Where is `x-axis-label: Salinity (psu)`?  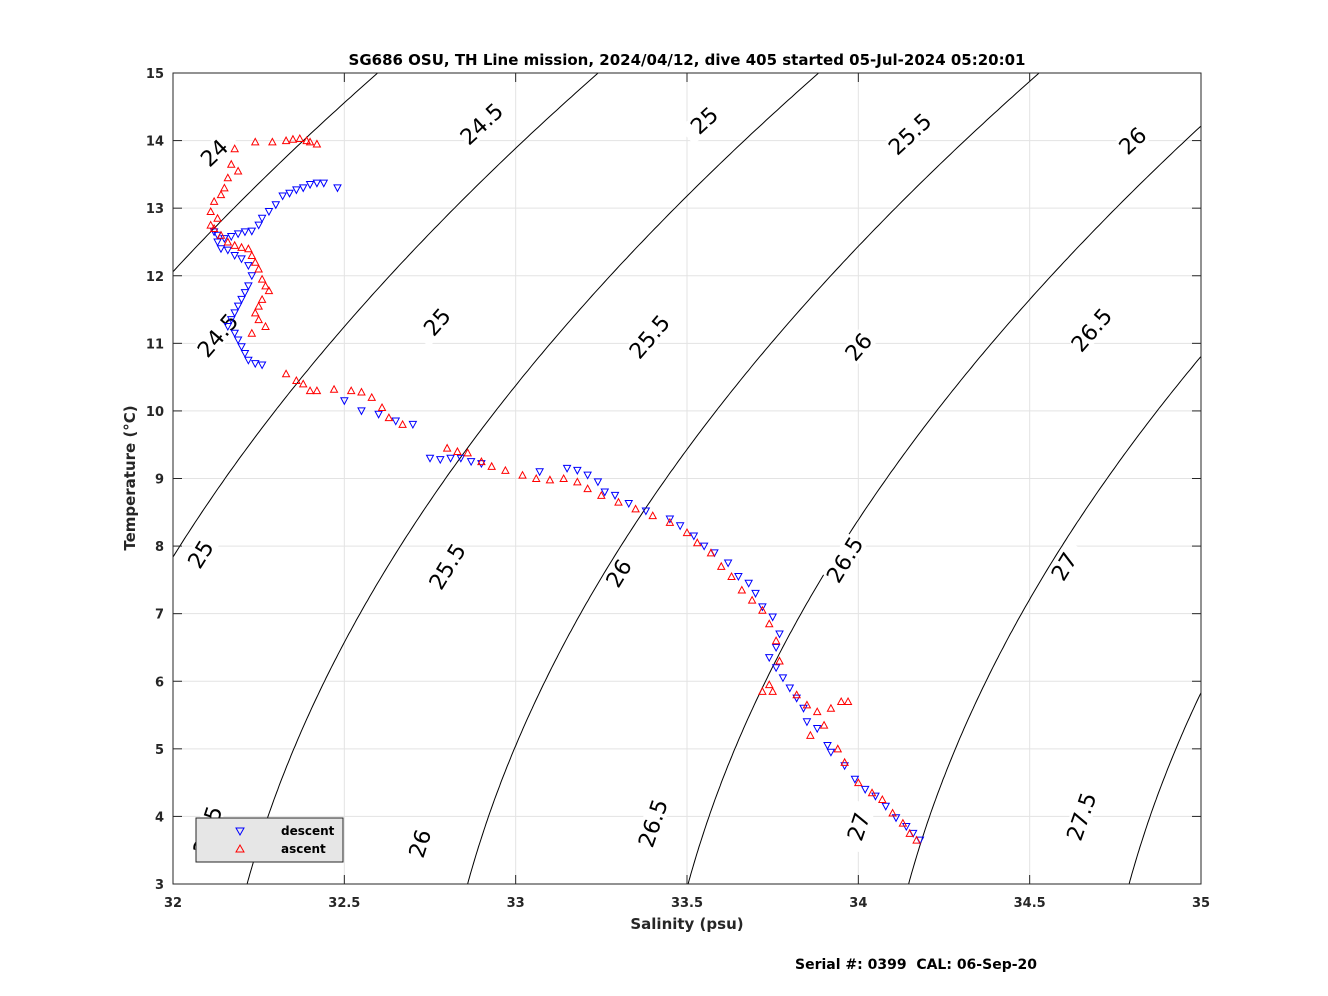 x-axis-label: Salinity (psu) is located at coordinates (686, 924).